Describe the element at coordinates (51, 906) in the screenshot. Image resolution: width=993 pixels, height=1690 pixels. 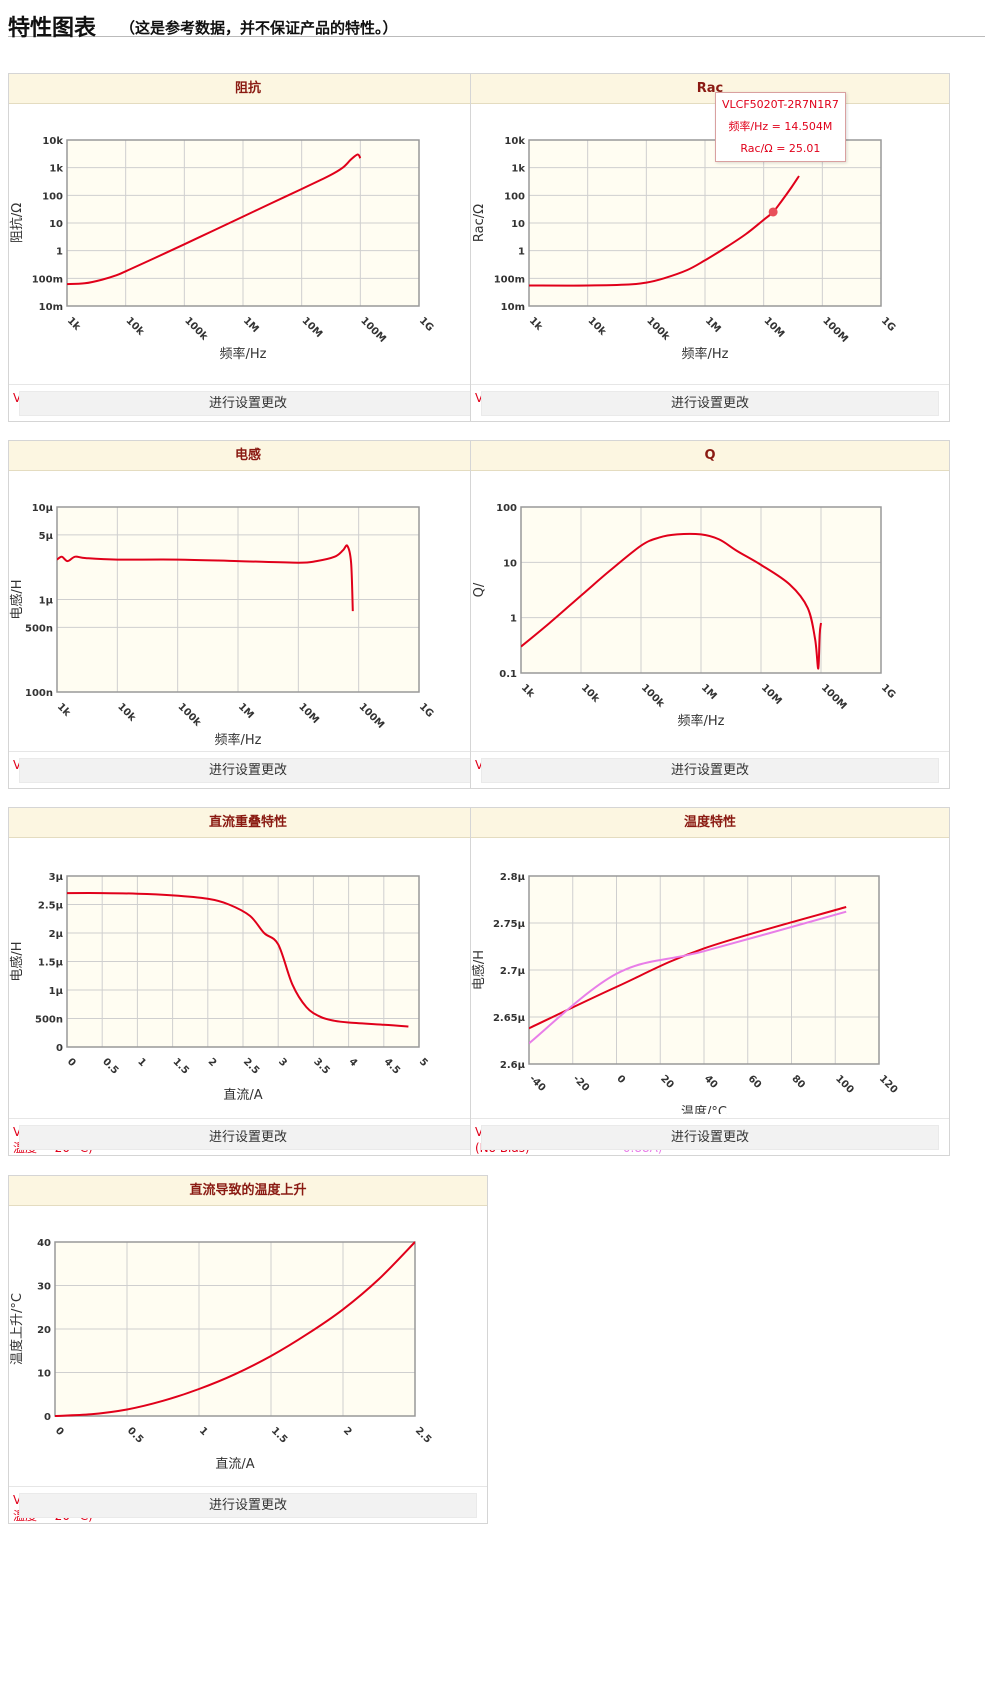
I see `y-tick-label: 2.5µ` at that location.